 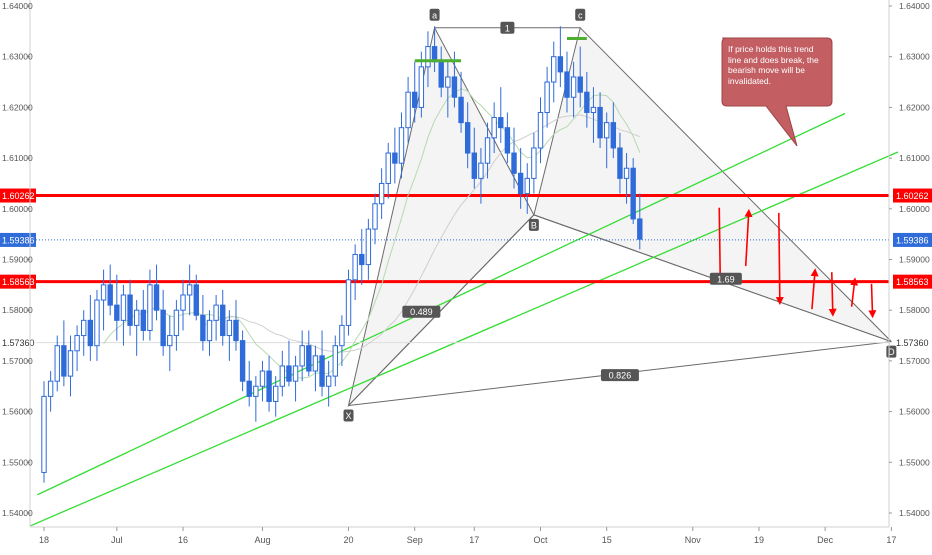 I want to click on level-label-right: 1.60262, so click(x=912, y=196).